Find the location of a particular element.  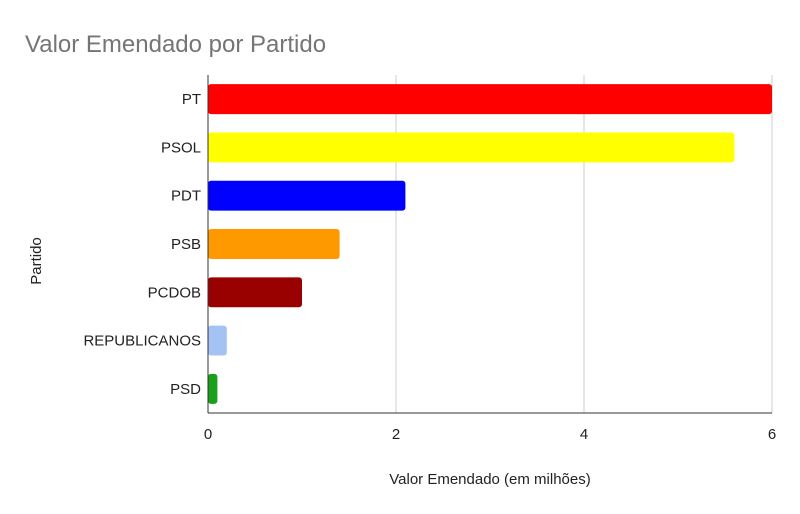

bar-pdt is located at coordinates (307, 195).